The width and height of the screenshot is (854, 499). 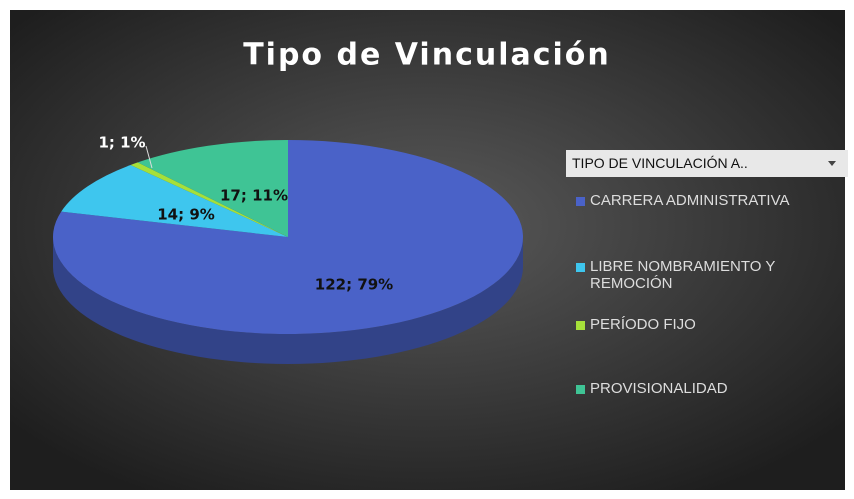 What do you see at coordinates (643, 324) in the screenshot?
I see `legend-label: PERÍODO FIJO` at bounding box center [643, 324].